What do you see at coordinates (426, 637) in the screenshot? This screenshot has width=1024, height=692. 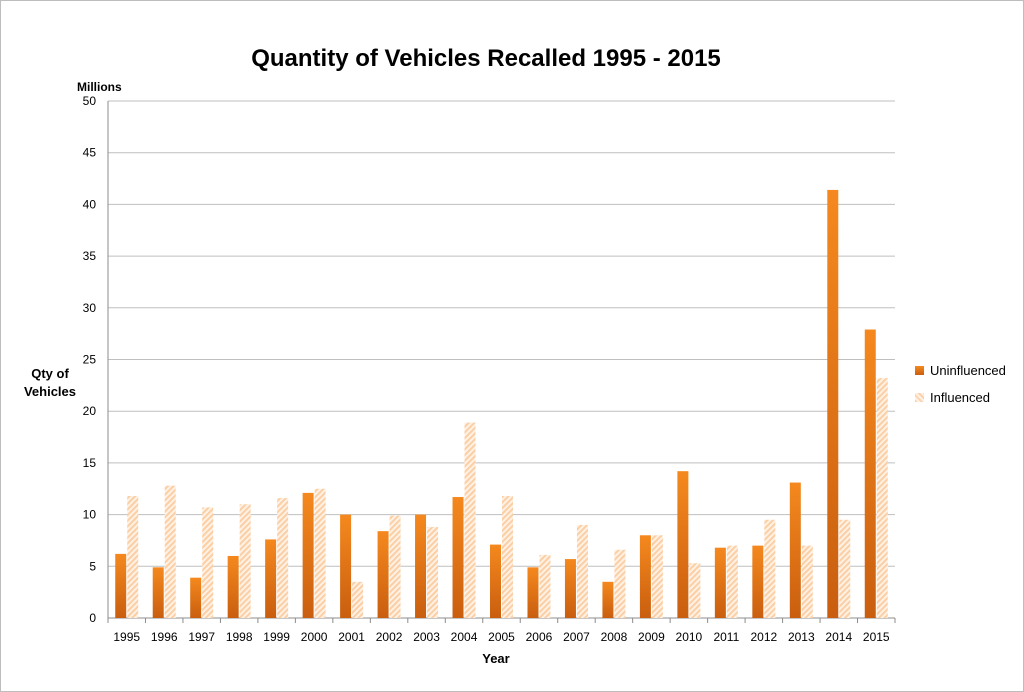 I see `x-tick-label: 2003` at bounding box center [426, 637].